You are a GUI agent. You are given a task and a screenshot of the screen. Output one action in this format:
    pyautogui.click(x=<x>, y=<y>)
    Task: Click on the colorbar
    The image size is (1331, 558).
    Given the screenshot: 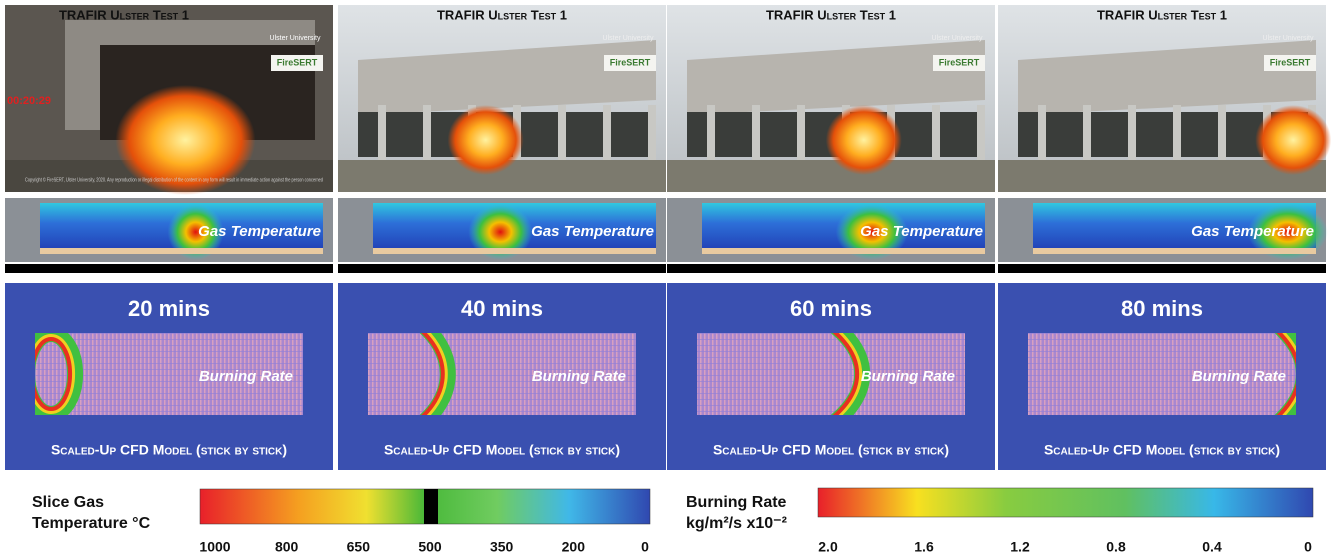 What is the action you would take?
    pyautogui.click(x=1065, y=502)
    